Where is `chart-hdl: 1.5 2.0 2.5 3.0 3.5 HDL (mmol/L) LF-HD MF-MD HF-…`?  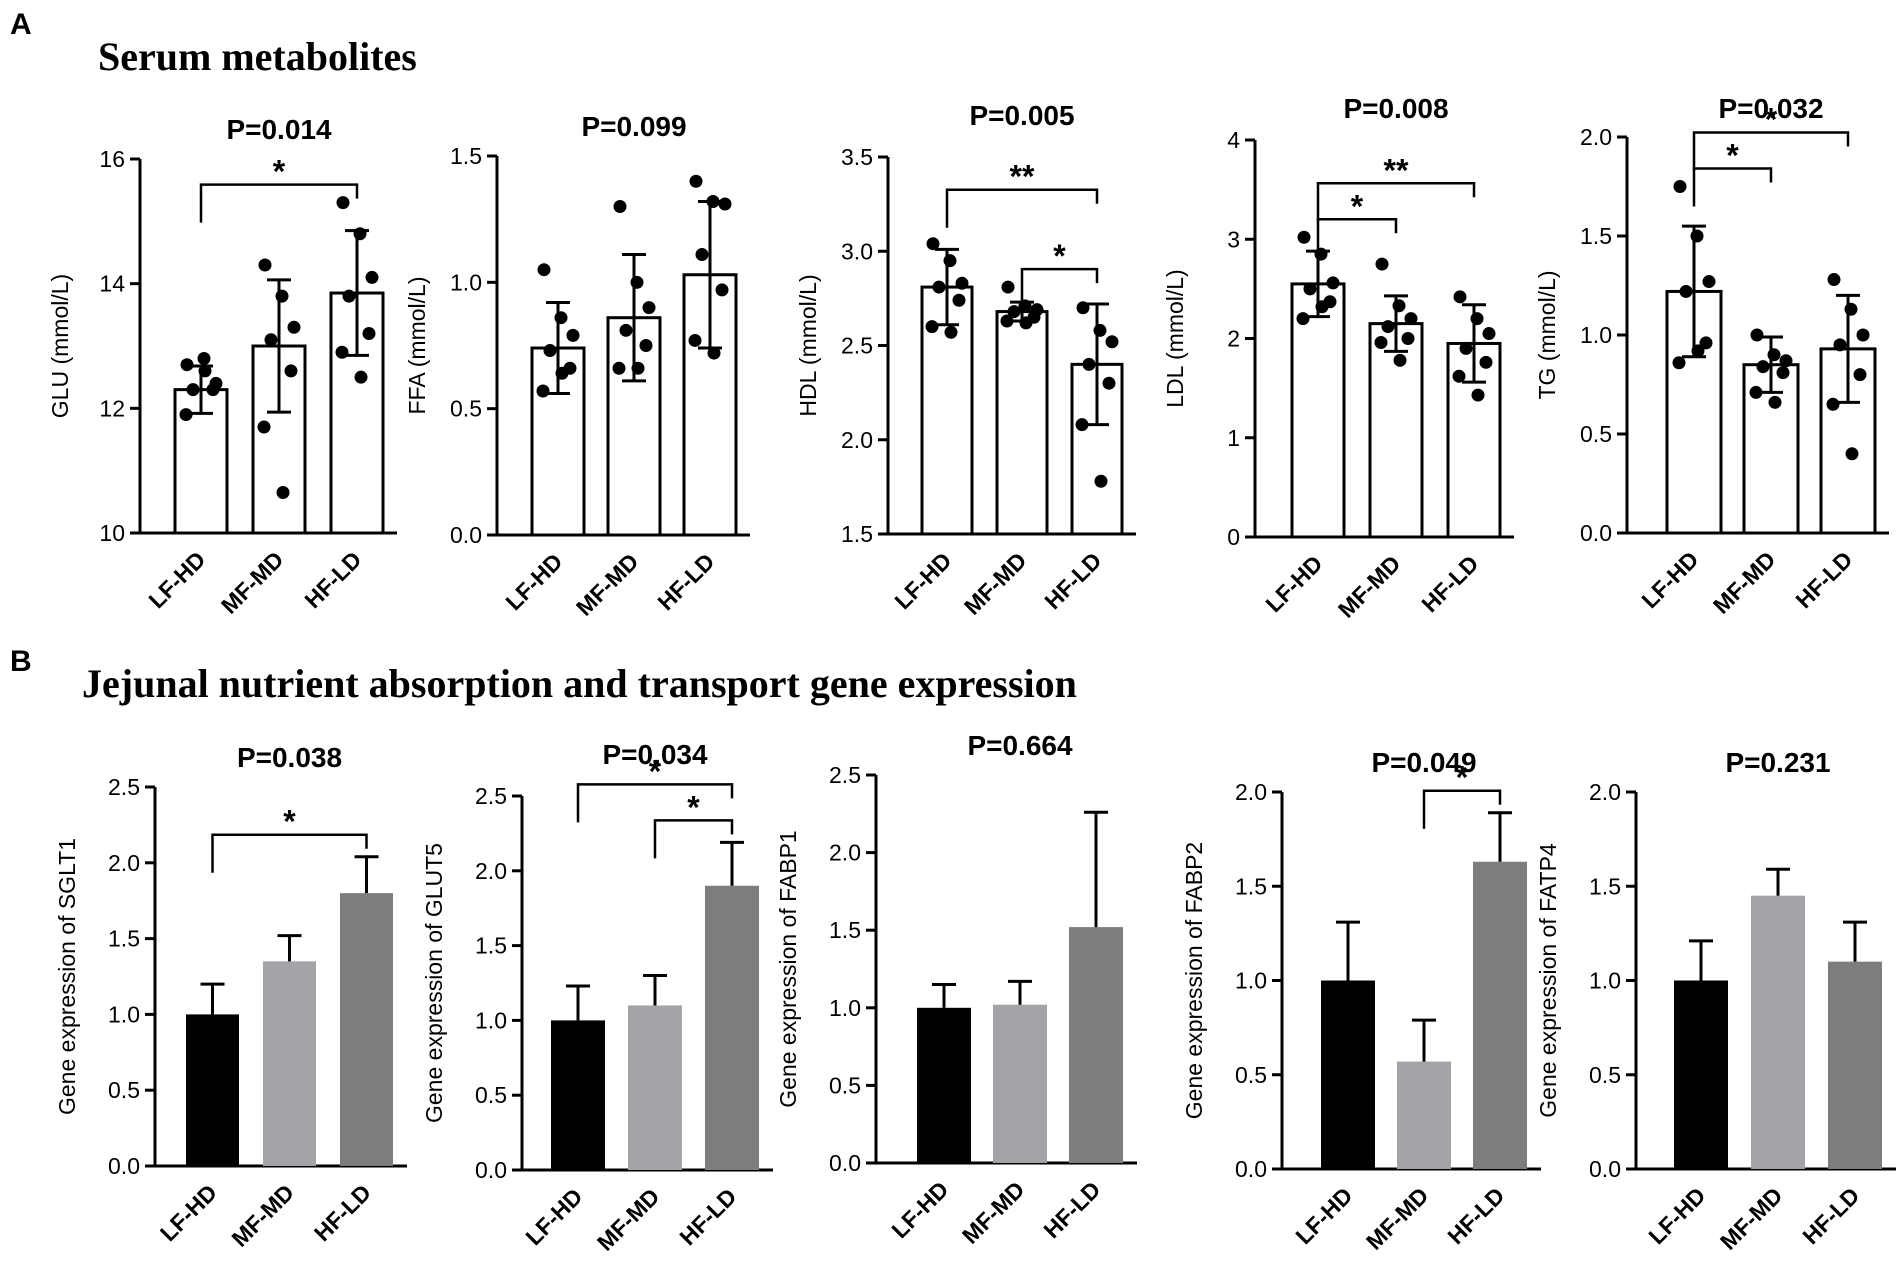
chart-hdl: 1.5 2.0 2.5 3.0 3.5 HDL (mmol/L) LF-HD MF-MD HF-… is located at coordinates (965, 360).